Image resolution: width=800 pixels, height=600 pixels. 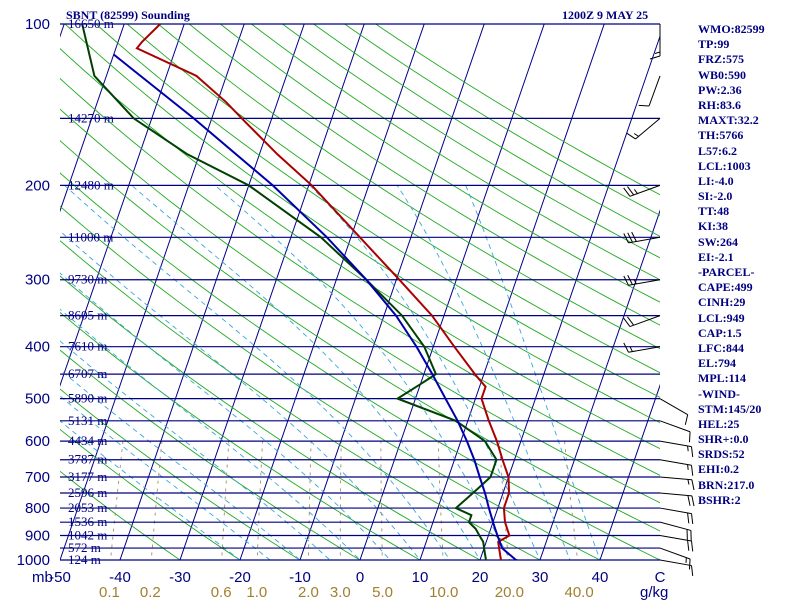 What do you see at coordinates (578, 592) in the screenshot?
I see `mixing-ratio-label: 40.0` at bounding box center [578, 592].